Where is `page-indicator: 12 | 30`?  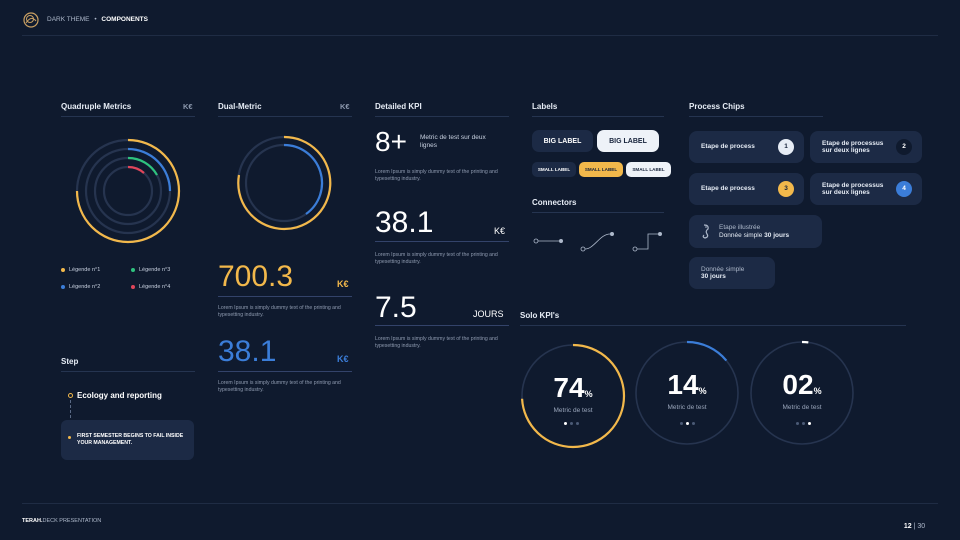
page-indicator: 12 | 30 is located at coordinates (912, 523).